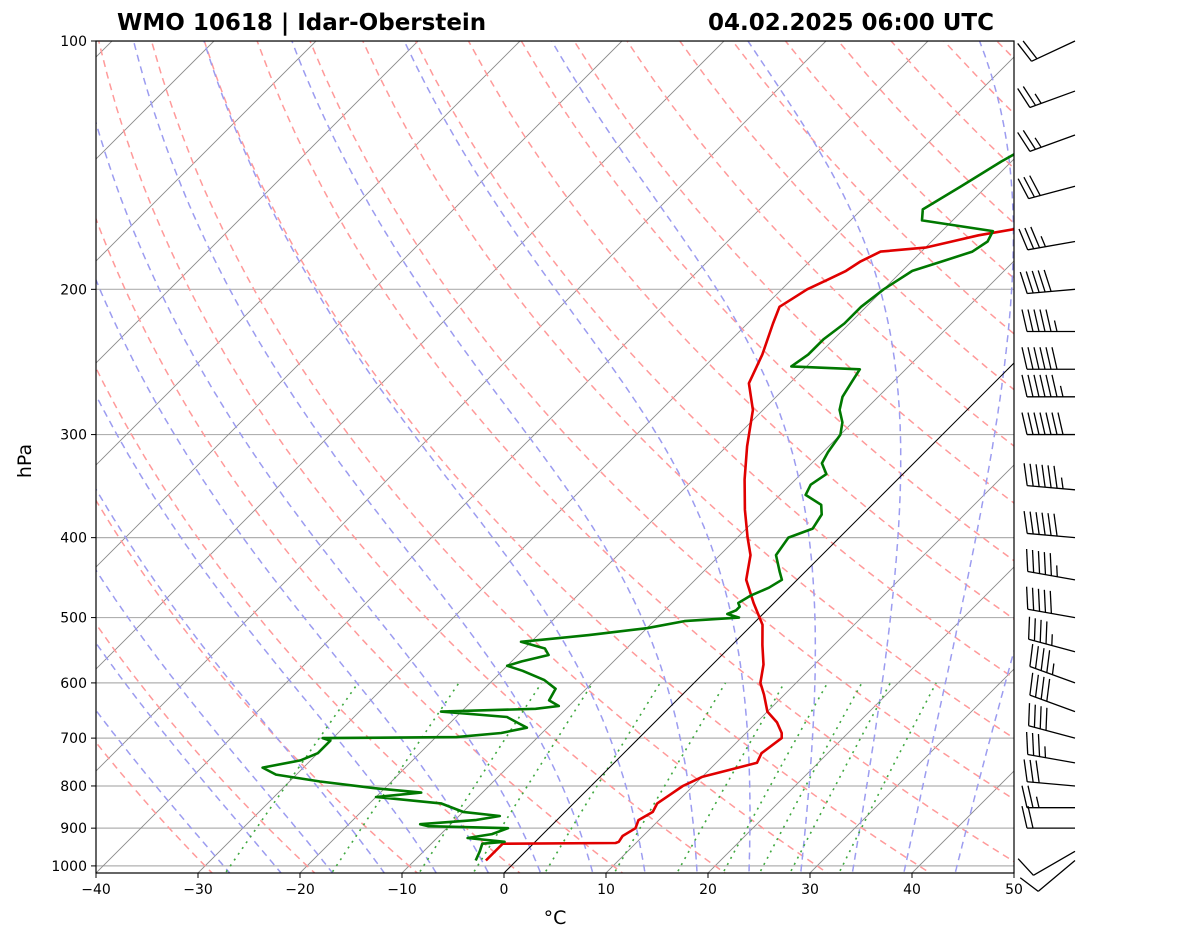 The width and height of the screenshot is (1181, 941). I want to click on y-tick-label: 900, so click(73, 829).